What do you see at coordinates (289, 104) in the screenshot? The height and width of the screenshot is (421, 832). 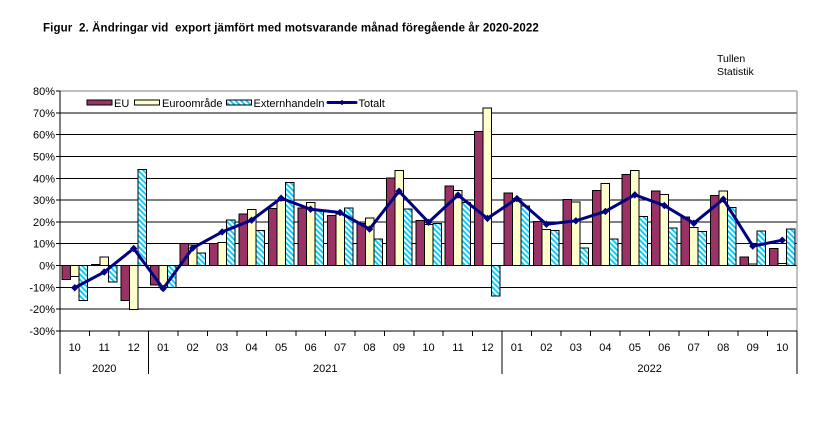 I see `svg-text: Externhandeln` at bounding box center [289, 104].